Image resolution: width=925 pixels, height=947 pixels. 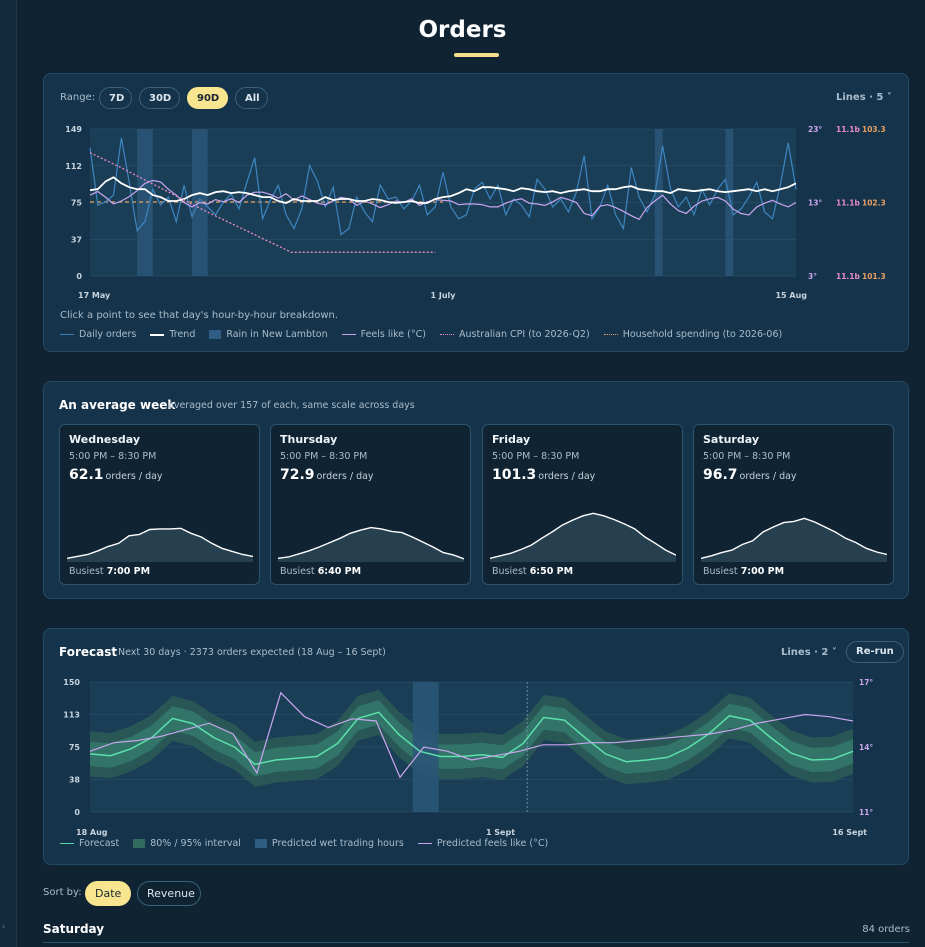 I want to click on y-tick-label: 150, so click(x=71, y=682).